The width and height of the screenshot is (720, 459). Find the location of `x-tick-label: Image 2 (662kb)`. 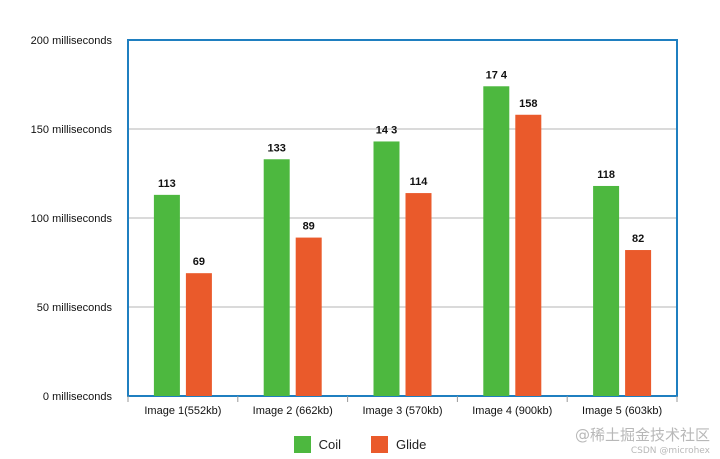

x-tick-label: Image 2 (662kb) is located at coordinates (293, 411).